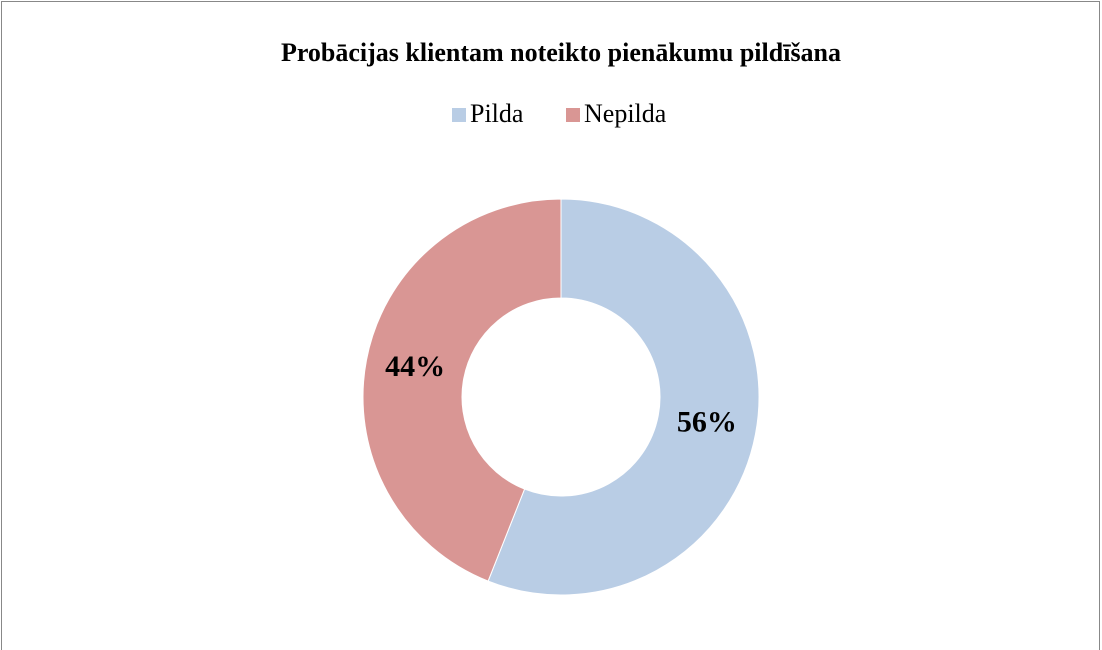 This screenshot has height=650, width=1102. I want to click on legend-label: Pilda, so click(497, 113).